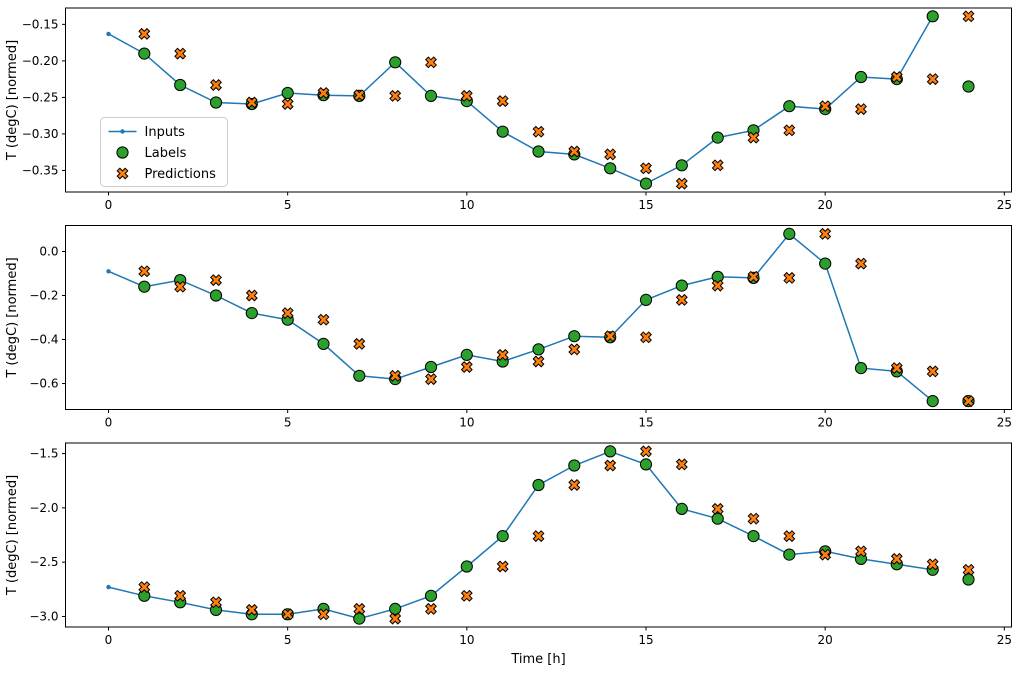 The width and height of the screenshot is (1023, 684). I want to click on x-tick-label: 20, so click(825, 423).